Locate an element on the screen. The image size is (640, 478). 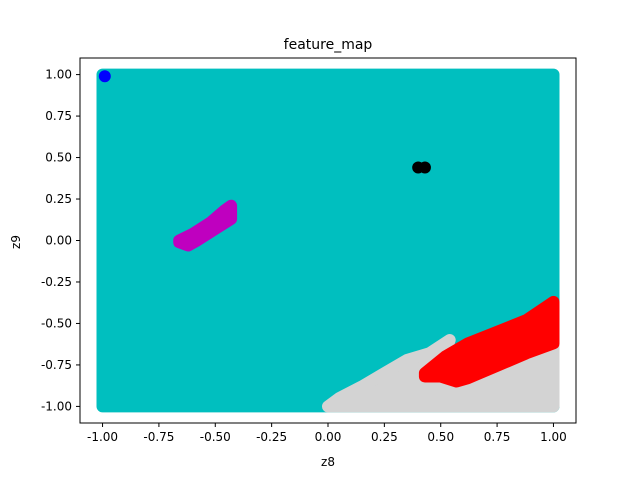
y-axis-ticks: -1.00 -0.75 -0.50 -0.25 0.00 0.25 0.50 0.75 1.00 is located at coordinates (60, 240).